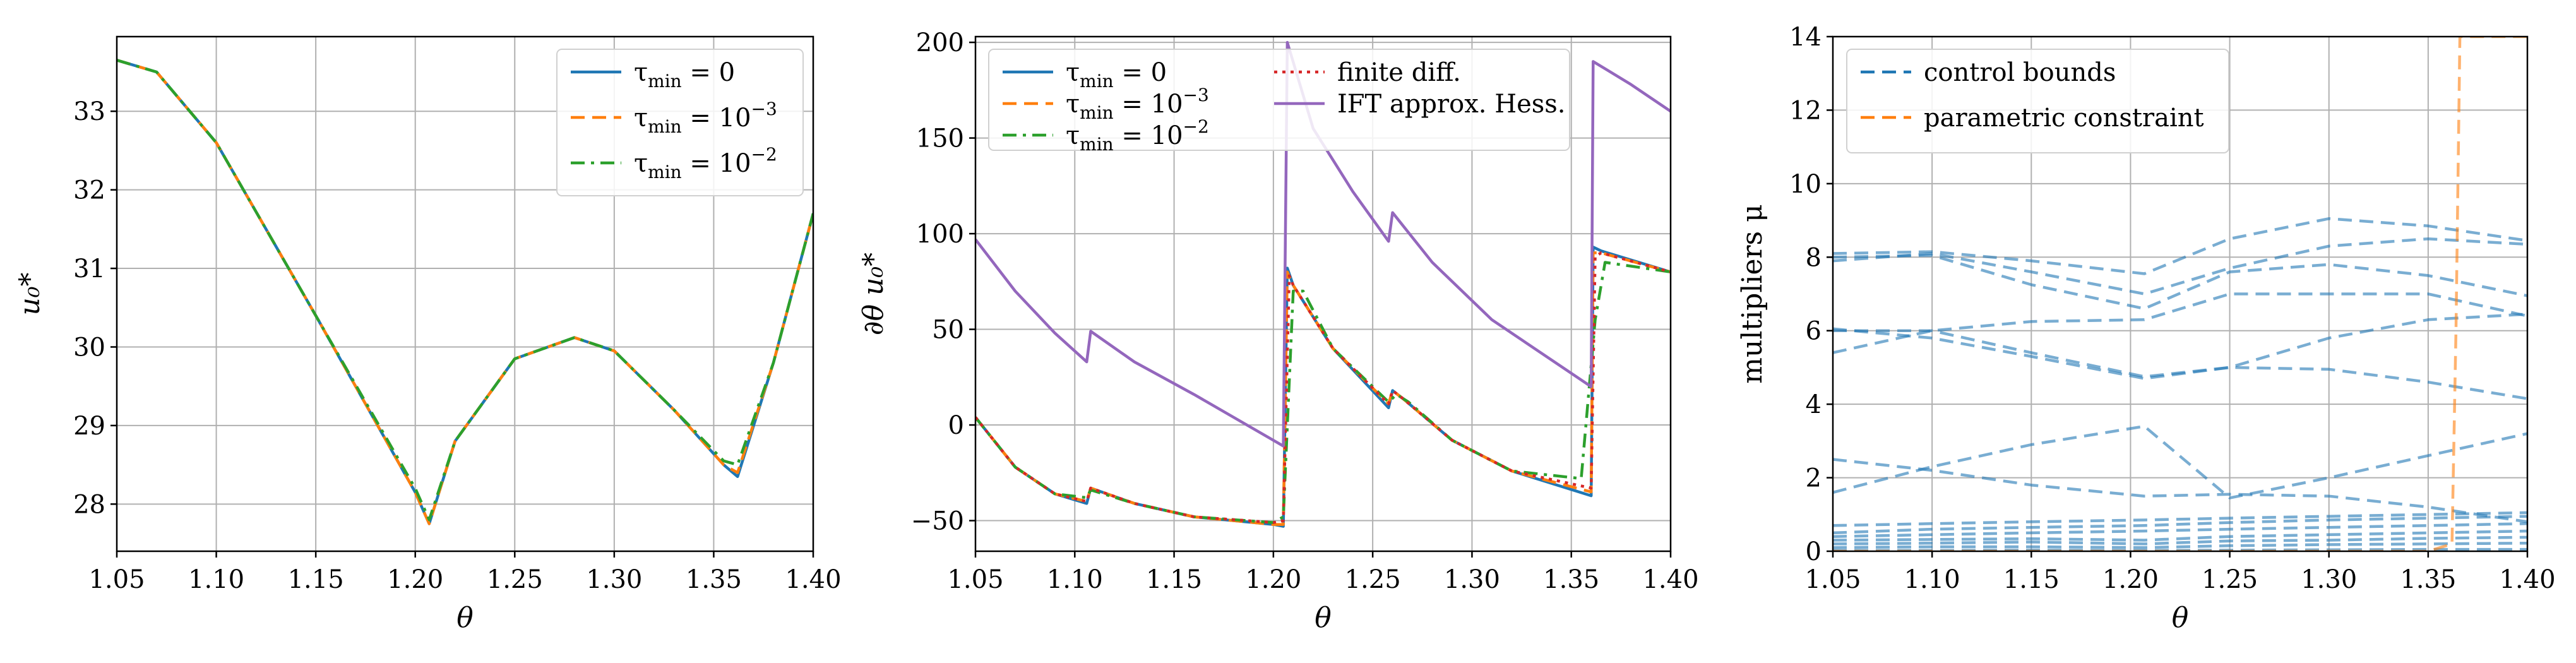 The height and width of the screenshot is (663, 2576). I want to click on legend: τmin = 0 τmin = 10−3 τmin = 10−2, so click(680, 122).